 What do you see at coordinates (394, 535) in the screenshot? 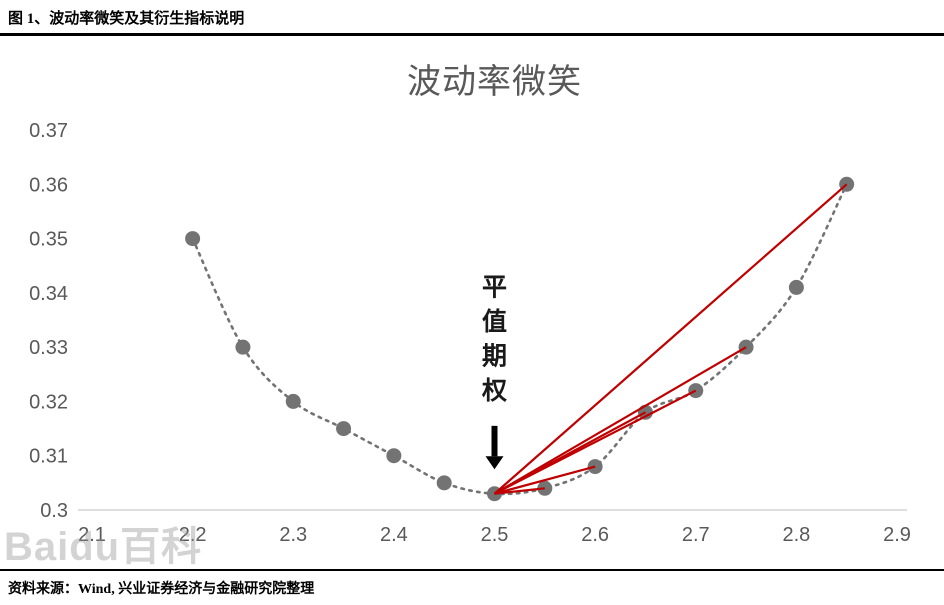
I see `x-tick-label: 2.4` at bounding box center [394, 535].